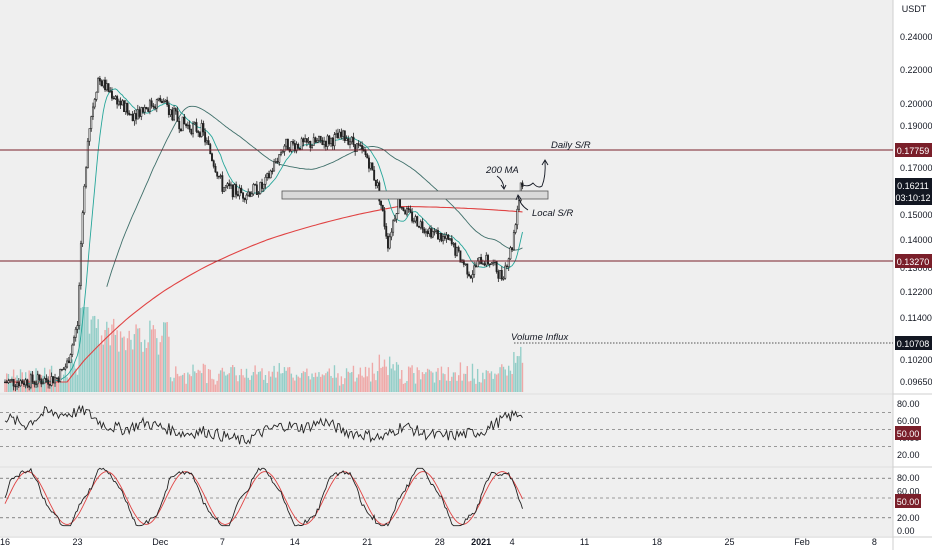 This screenshot has height=555, width=932. I want to click on time-axis: 16 23 Dec 7 14 21 28 2021 4 11 18 25 Feb 8, so click(438, 542).